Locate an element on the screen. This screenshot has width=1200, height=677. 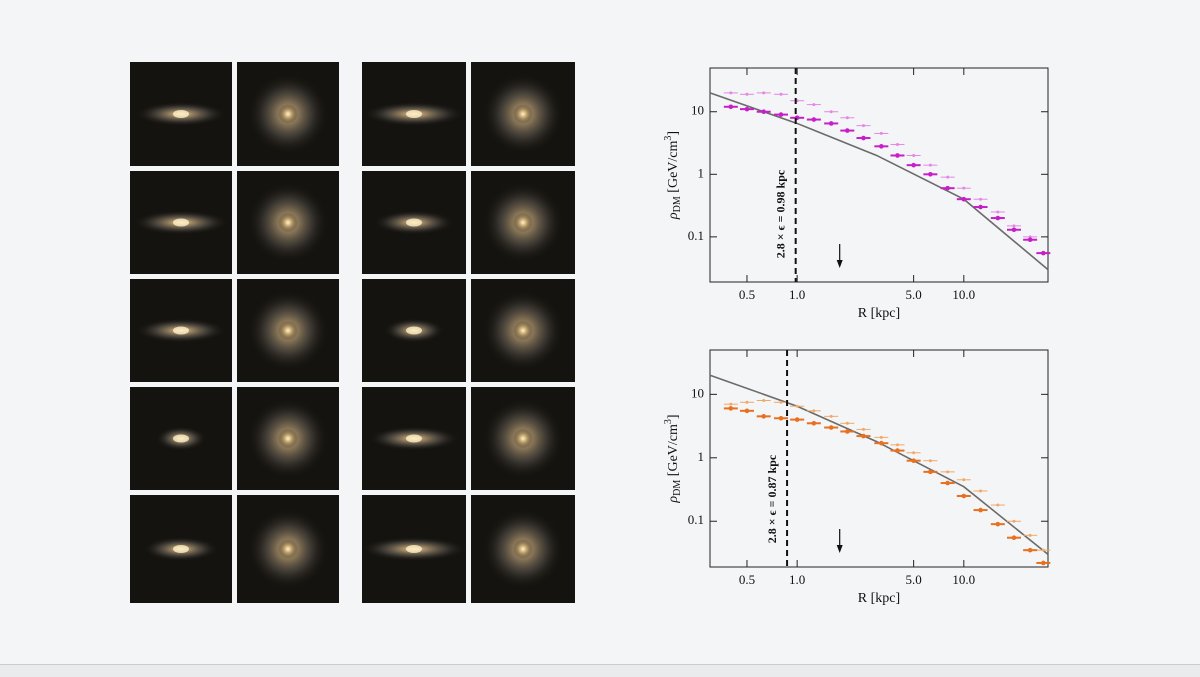
threshold-label: 2.8 × ϵ = 0.98 kpc is located at coordinates (780, 213).